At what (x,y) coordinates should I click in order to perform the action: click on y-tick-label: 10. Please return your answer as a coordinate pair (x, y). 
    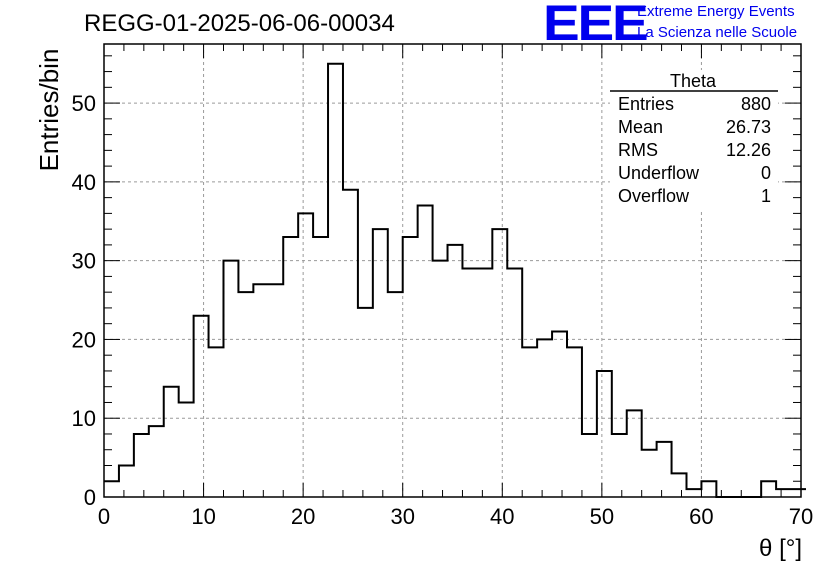
    Looking at the image, I should click on (84, 418).